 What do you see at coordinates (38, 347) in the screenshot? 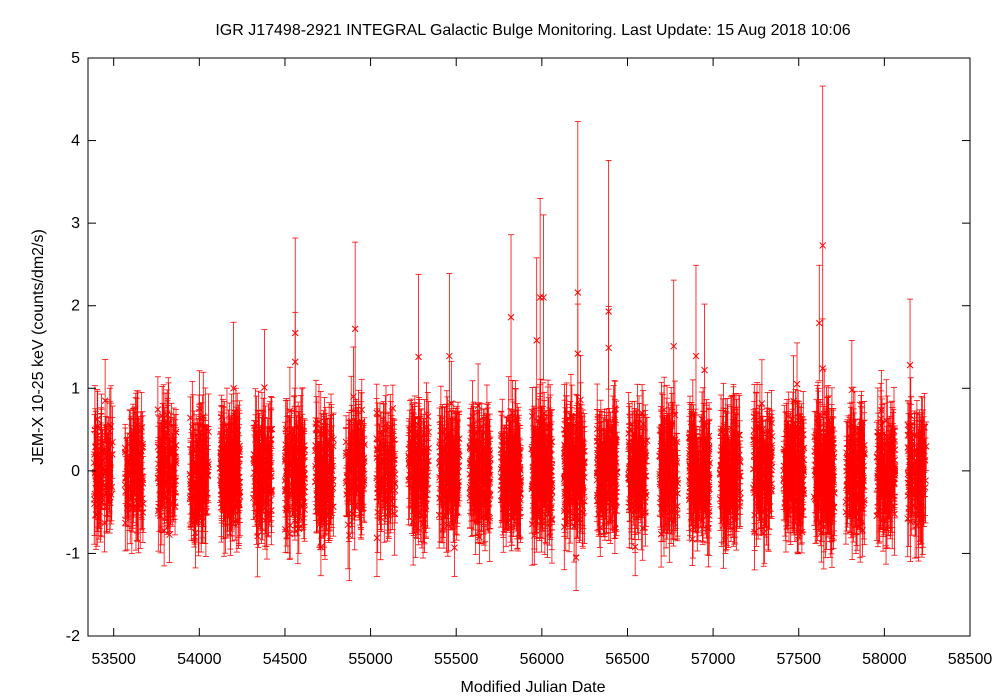
I see `y-axis-label: JEM-X 10-25 keV (counts/dm2/s)` at bounding box center [38, 347].